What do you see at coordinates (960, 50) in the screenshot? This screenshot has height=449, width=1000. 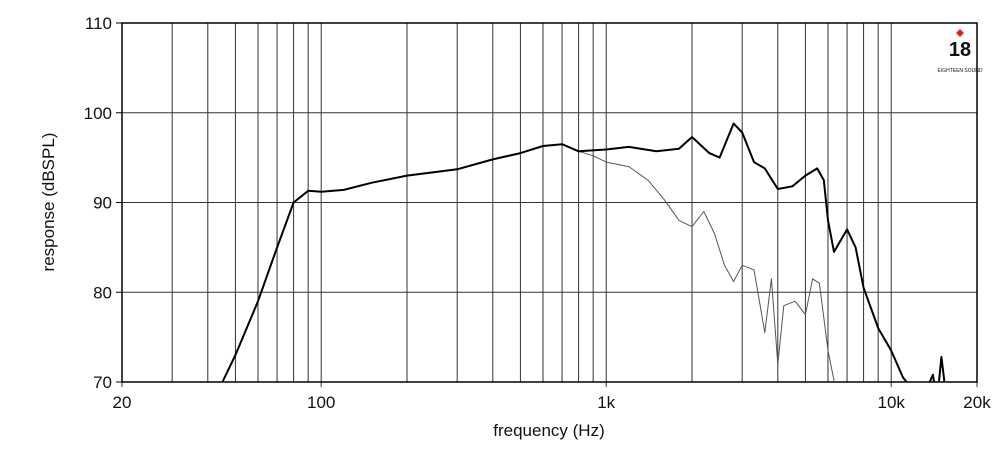 I see `logo-number: 18` at bounding box center [960, 50].